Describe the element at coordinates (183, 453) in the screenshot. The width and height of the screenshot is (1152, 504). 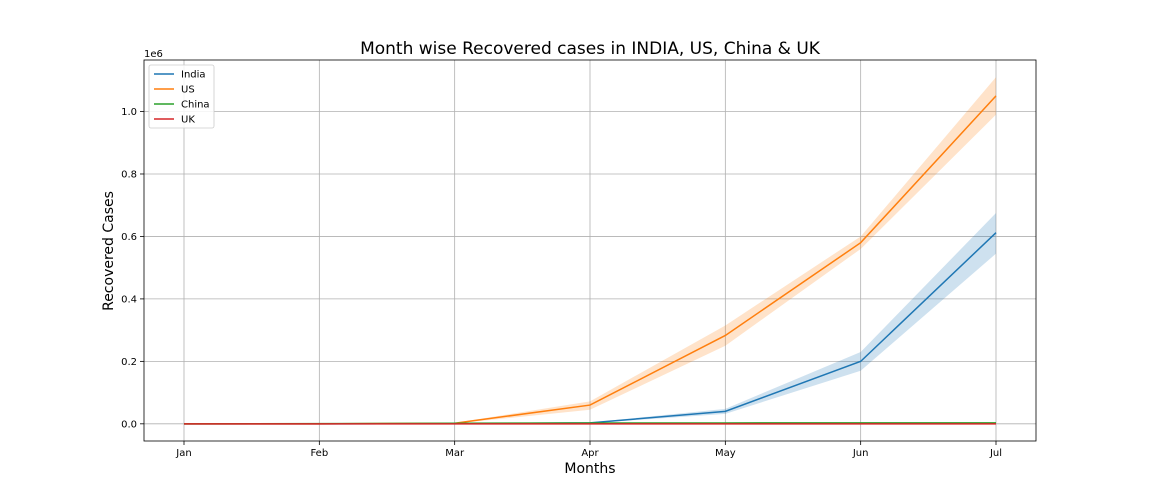
I see `x-tick-label: Jan` at that location.